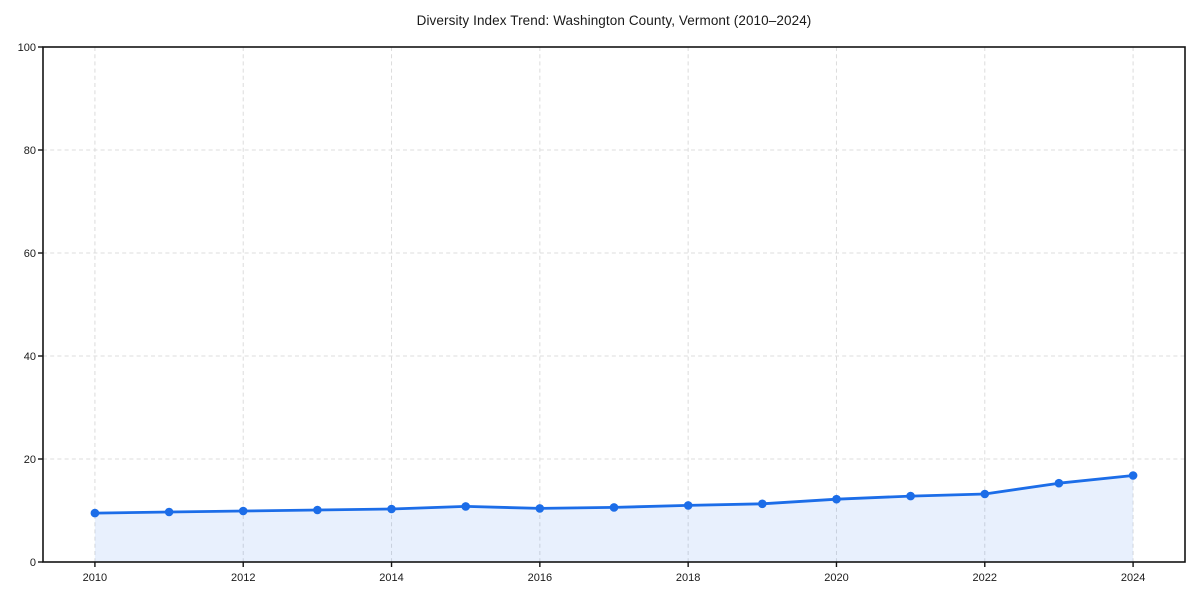 The image size is (1200, 600). What do you see at coordinates (95, 578) in the screenshot?
I see `x-axis-tick-label: 2010` at bounding box center [95, 578].